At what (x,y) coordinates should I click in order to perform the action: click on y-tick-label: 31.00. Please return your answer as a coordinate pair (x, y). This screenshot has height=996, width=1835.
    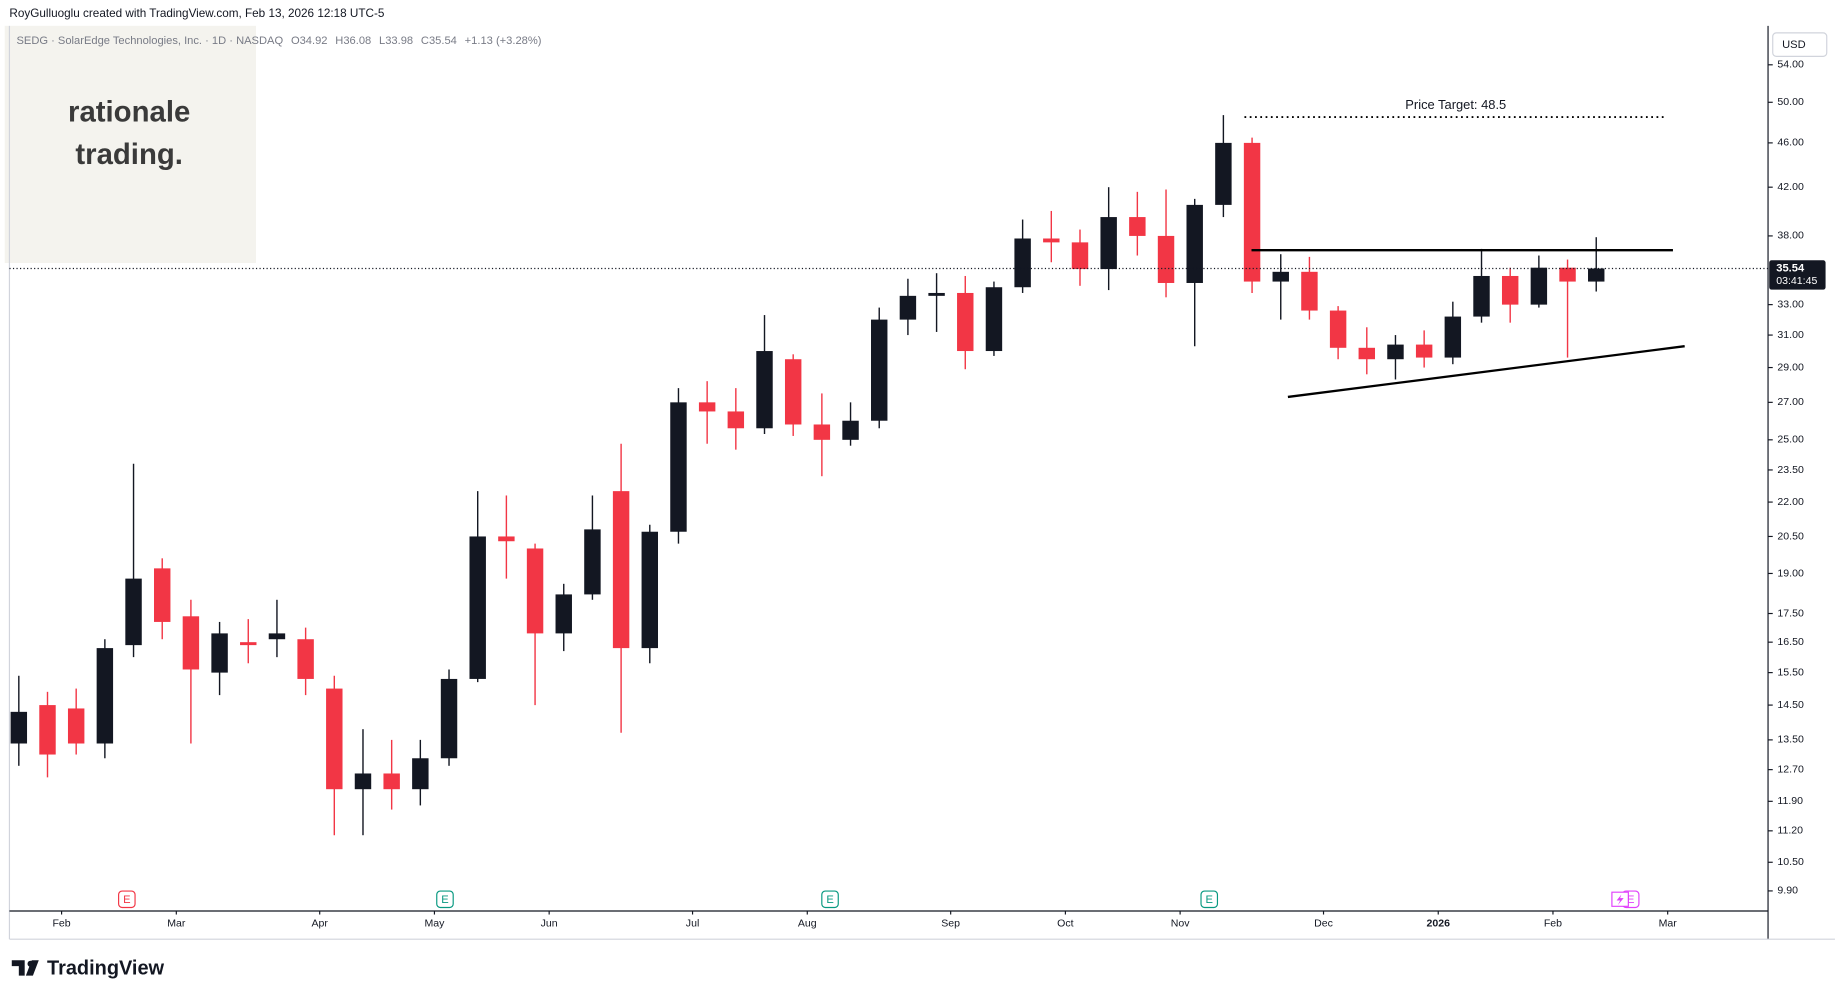
    Looking at the image, I should click on (1790, 335).